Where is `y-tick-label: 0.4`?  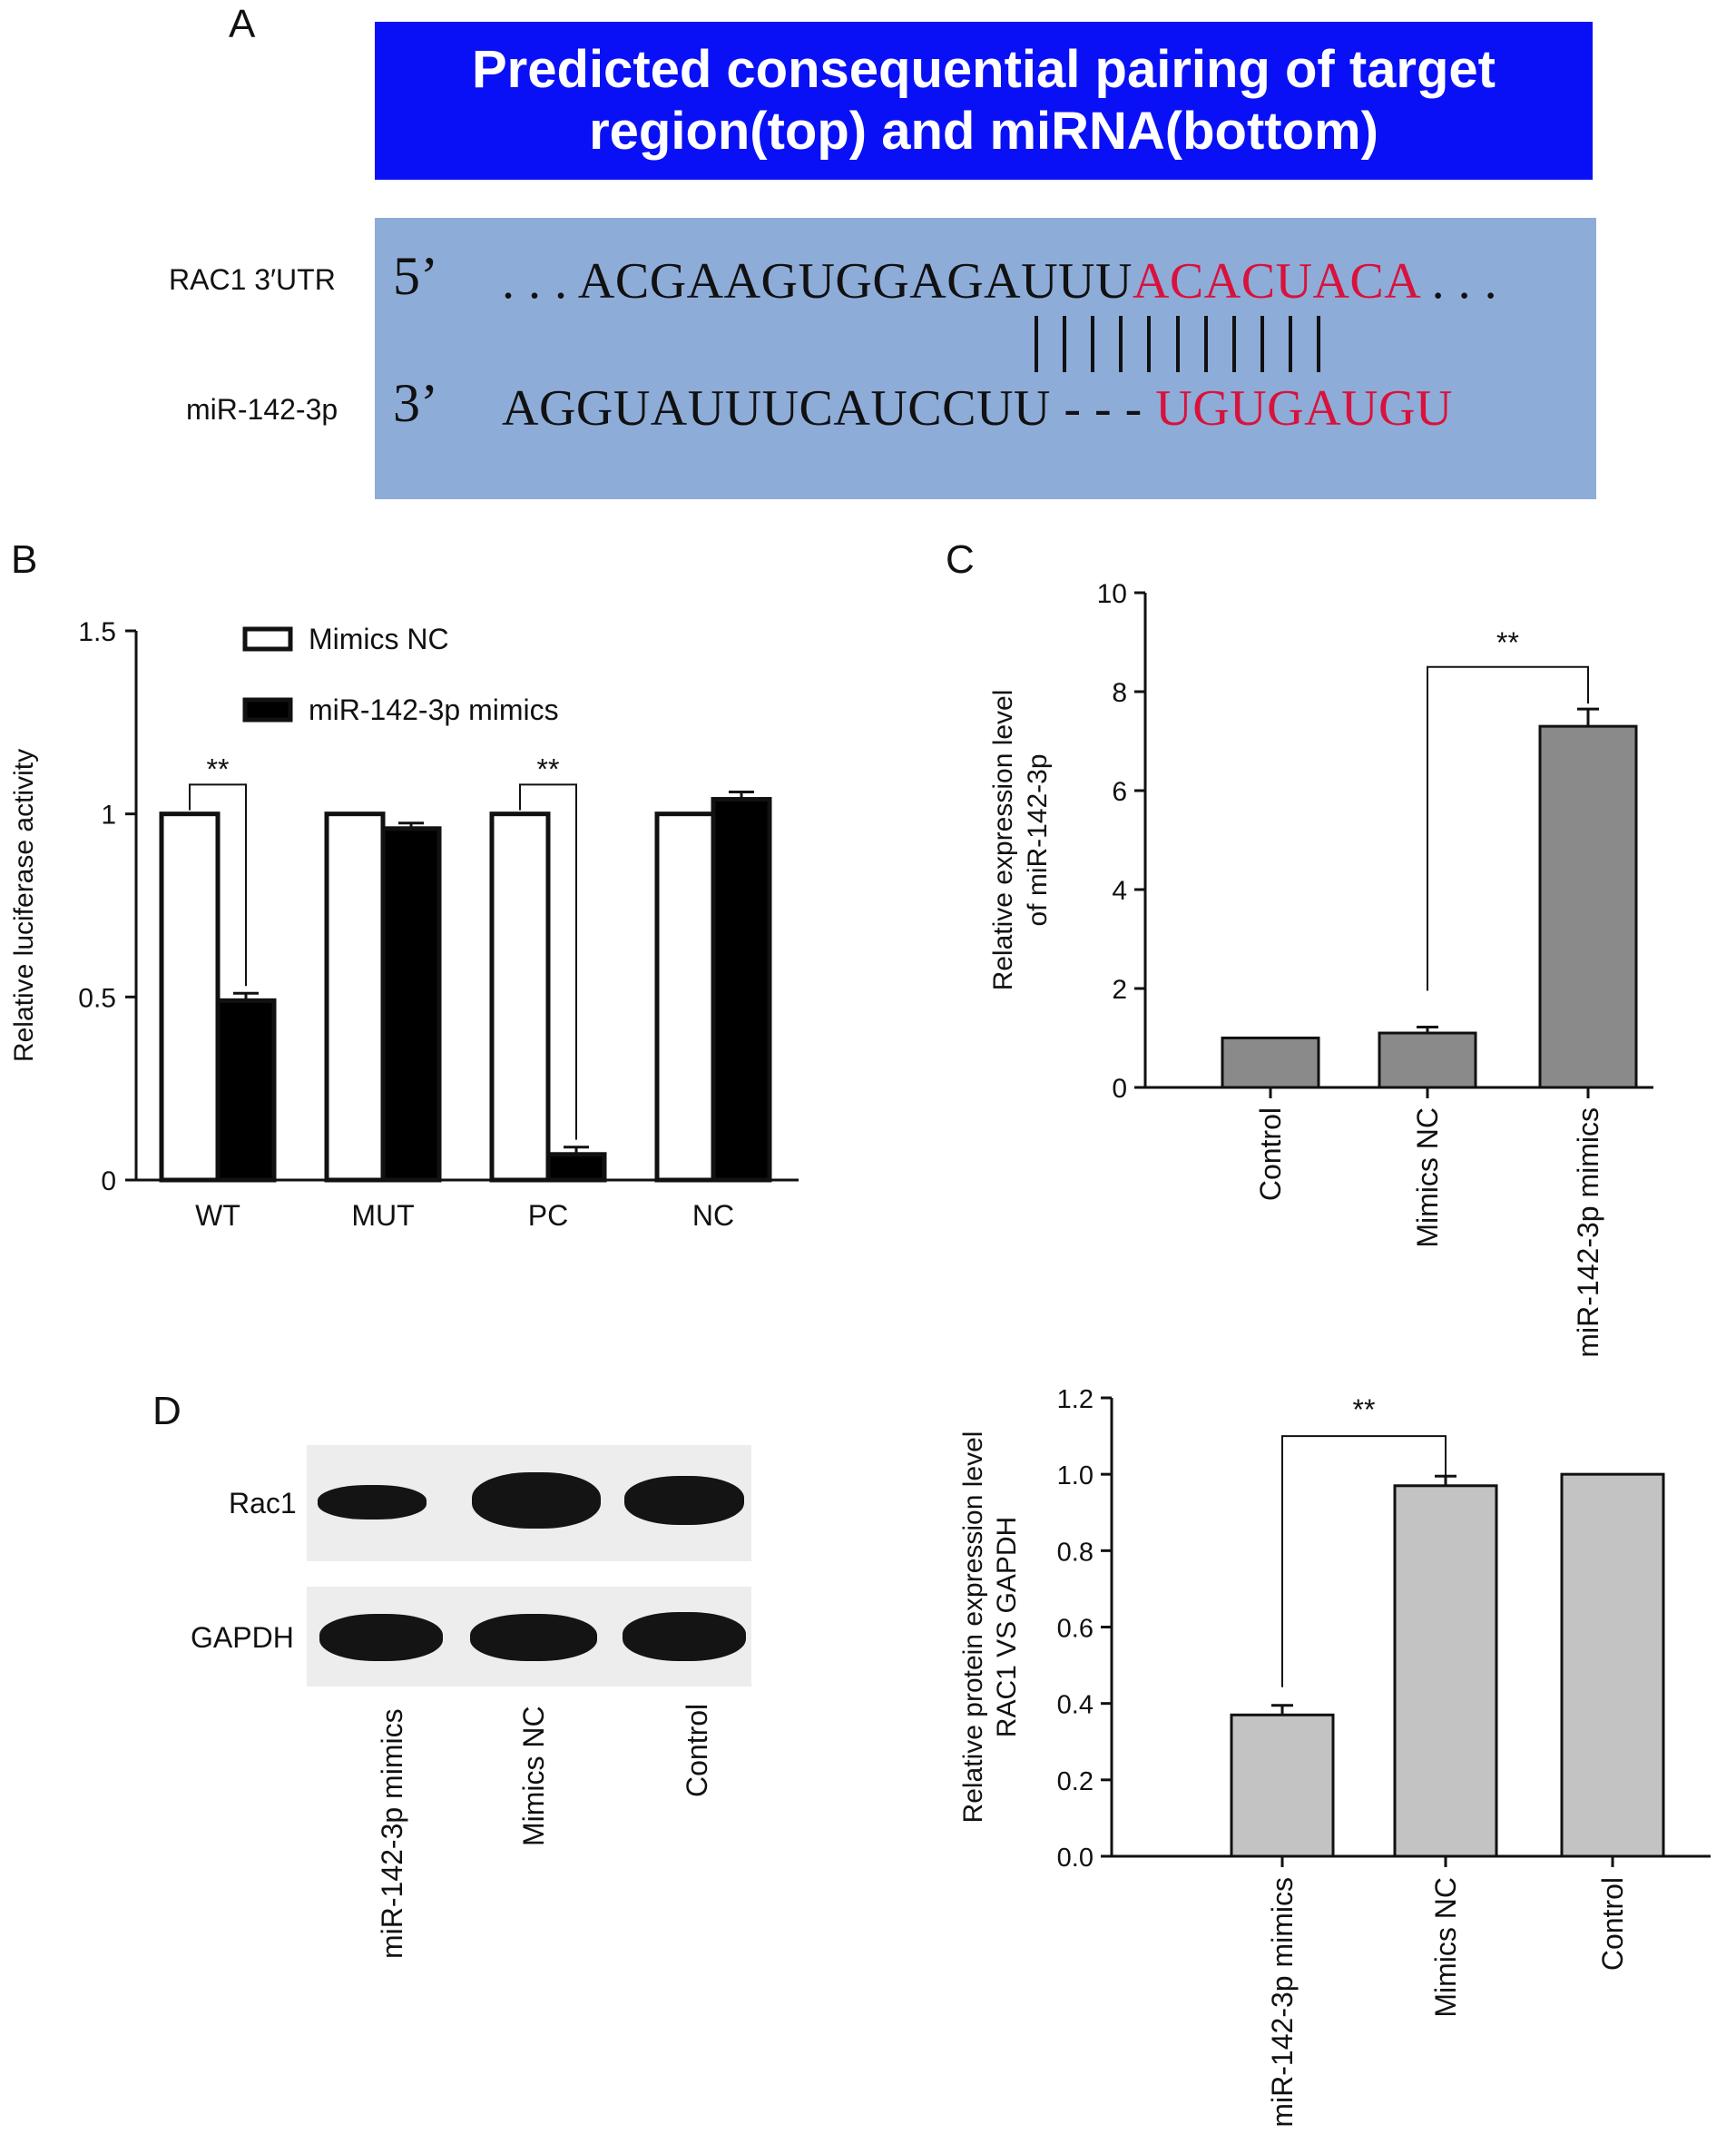 y-tick-label: 0.4 is located at coordinates (1076, 1705).